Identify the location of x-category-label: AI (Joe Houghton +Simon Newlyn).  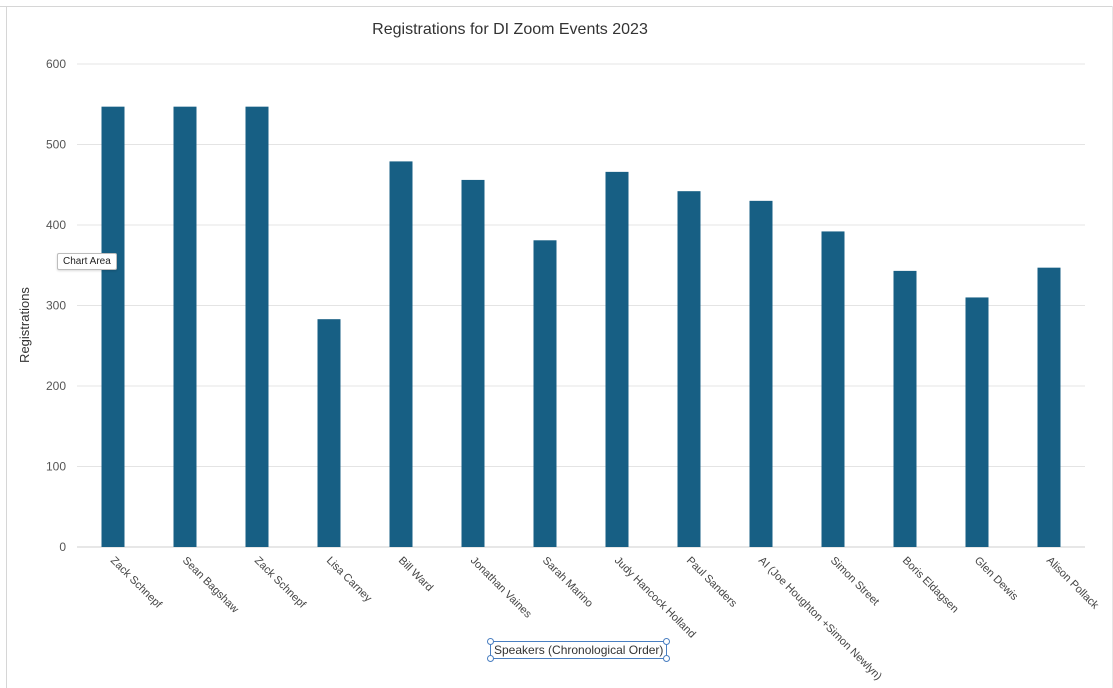
(820, 619).